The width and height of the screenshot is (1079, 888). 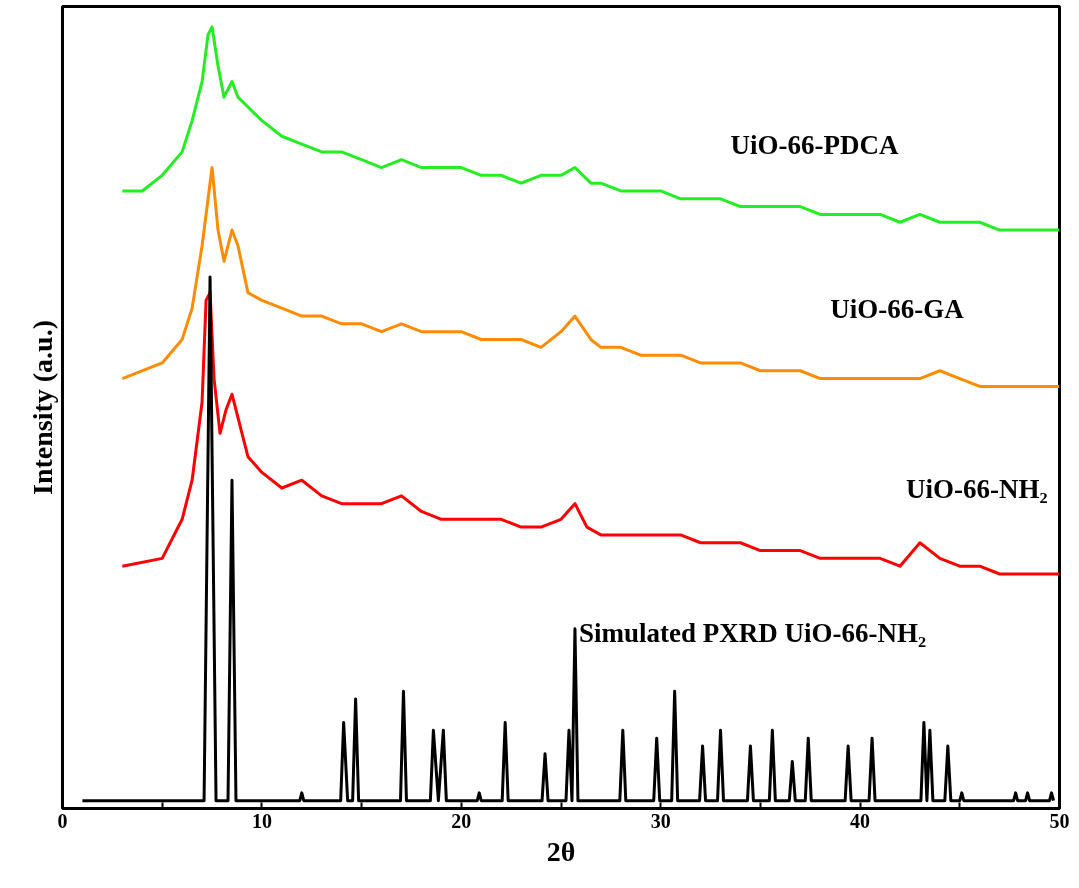 I want to click on series-label: UiO-66-GA, so click(x=897, y=308).